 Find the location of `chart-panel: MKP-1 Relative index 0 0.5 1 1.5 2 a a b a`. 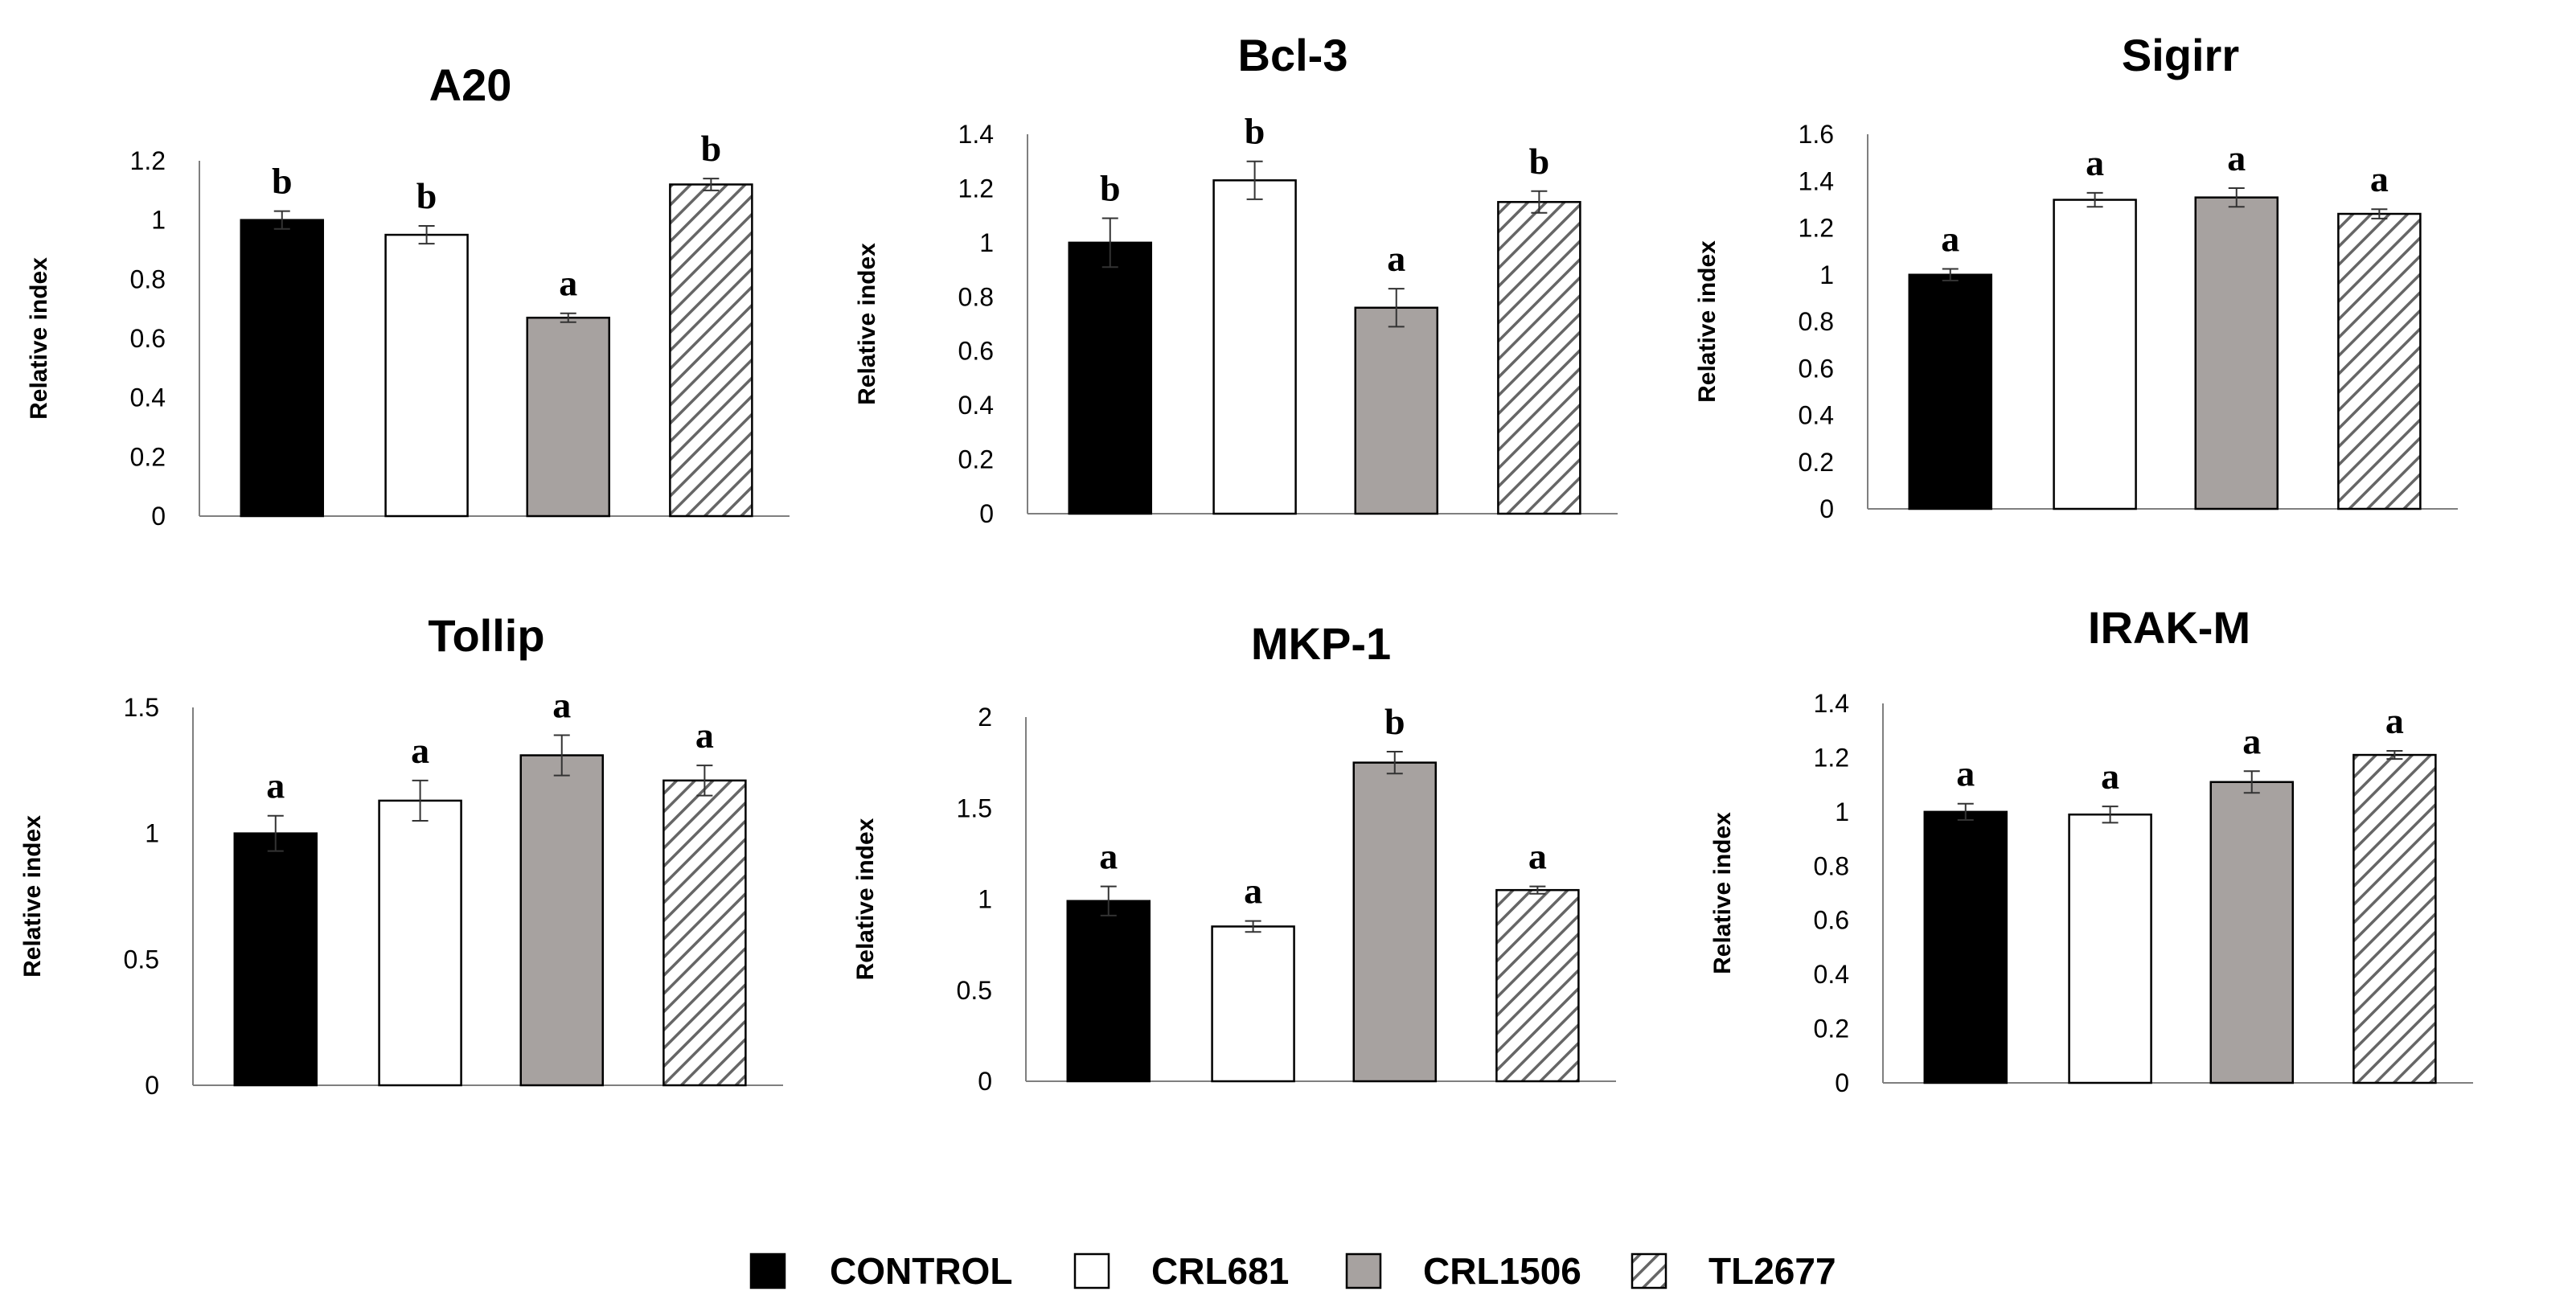

chart-panel: MKP-1 Relative index 0 0.5 1 1.5 2 a a b a is located at coordinates (1234, 857).